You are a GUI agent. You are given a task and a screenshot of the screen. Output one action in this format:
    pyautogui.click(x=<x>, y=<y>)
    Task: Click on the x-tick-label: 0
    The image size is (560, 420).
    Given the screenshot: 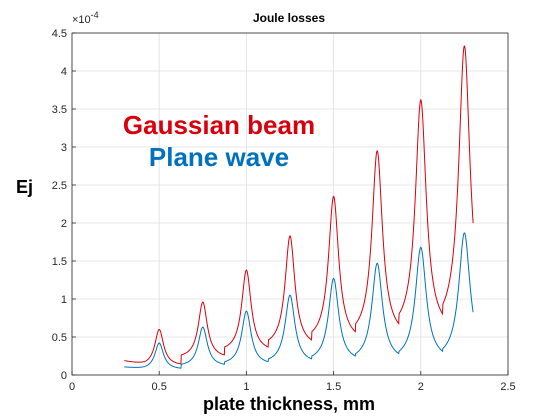 What is the action you would take?
    pyautogui.click(x=72, y=387)
    